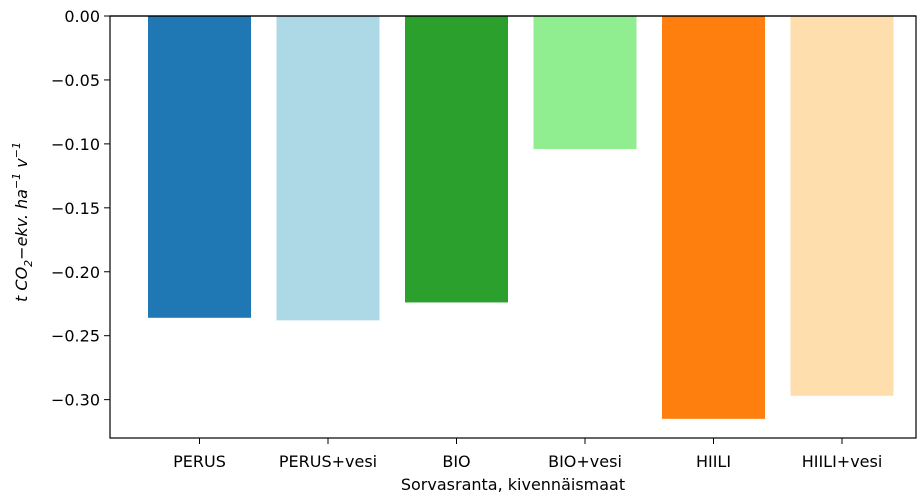 Image resolution: width=921 pixels, height=497 pixels. Describe the element at coordinates (16, 150) in the screenshot. I see `ylabel-sup2: −1` at that location.